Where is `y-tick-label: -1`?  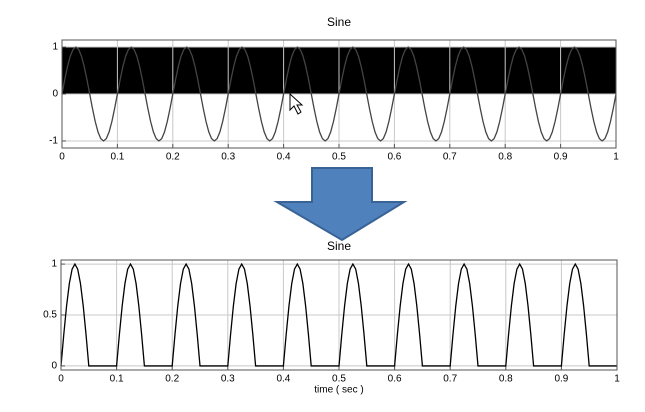 y-tick-label: -1 is located at coordinates (53, 141).